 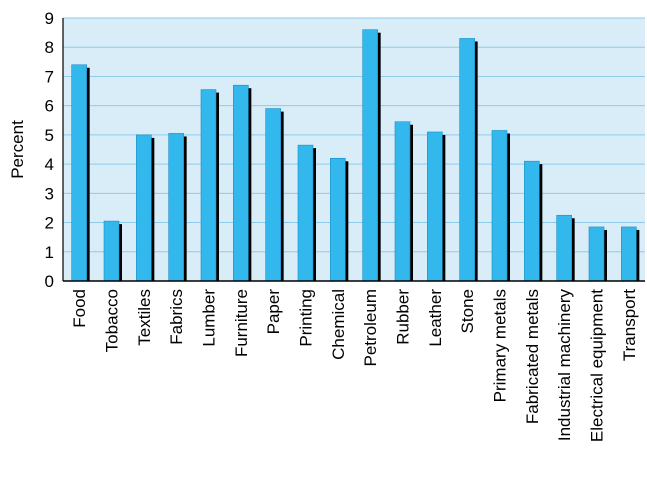 I want to click on bar-primary-metals, so click(x=499, y=206).